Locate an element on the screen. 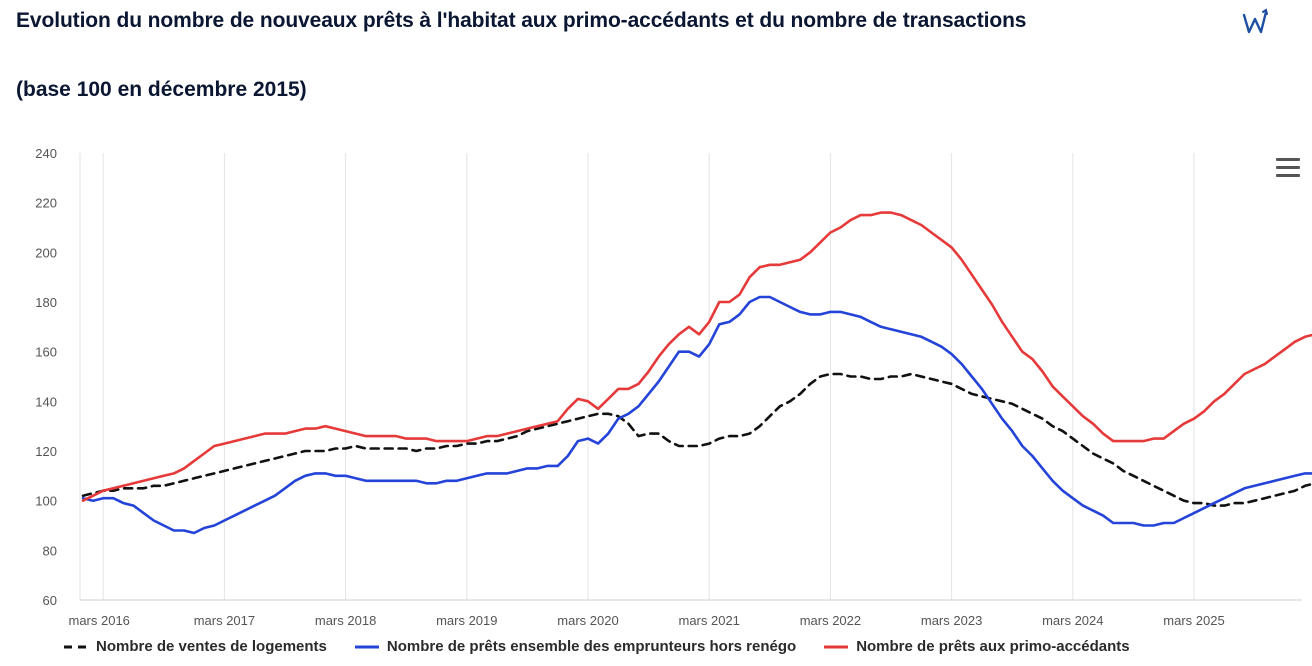 The width and height of the screenshot is (1312, 666). y-tick-label: 140 is located at coordinates (46, 401).